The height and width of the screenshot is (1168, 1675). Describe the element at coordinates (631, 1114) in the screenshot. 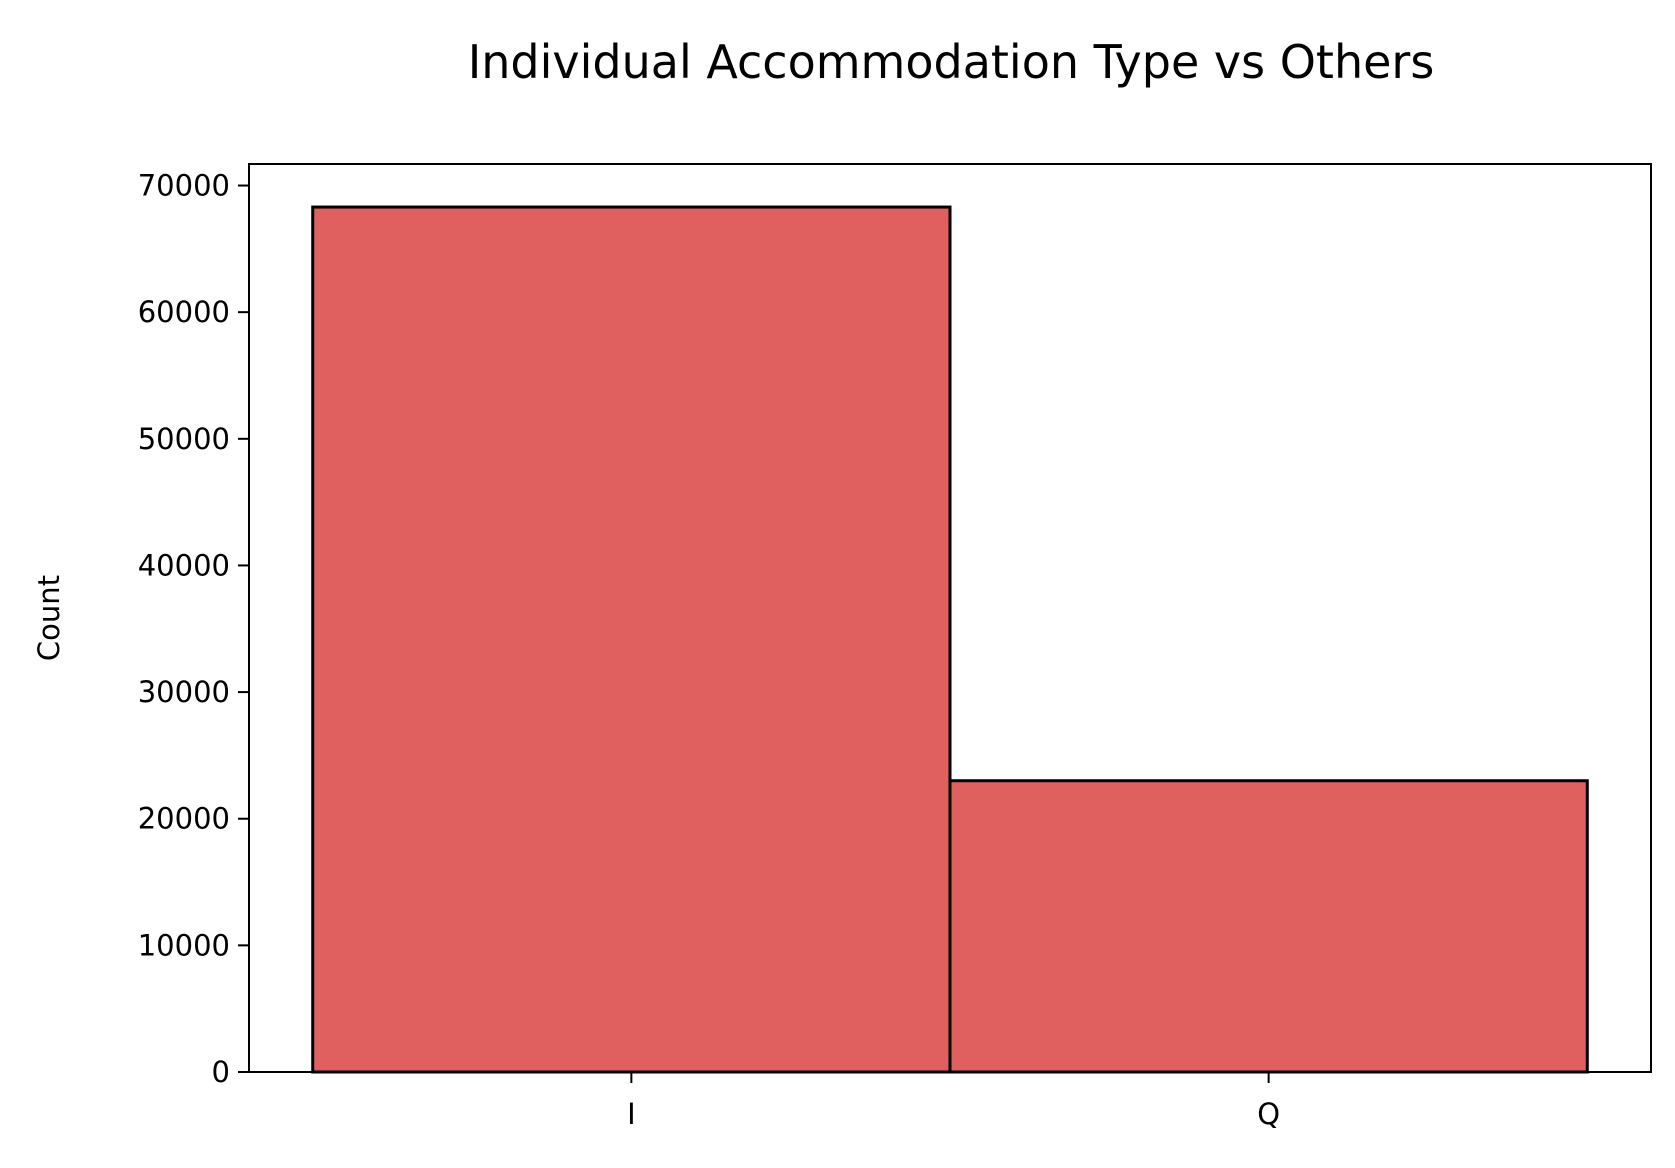

I see `x-tick-label: I` at that location.